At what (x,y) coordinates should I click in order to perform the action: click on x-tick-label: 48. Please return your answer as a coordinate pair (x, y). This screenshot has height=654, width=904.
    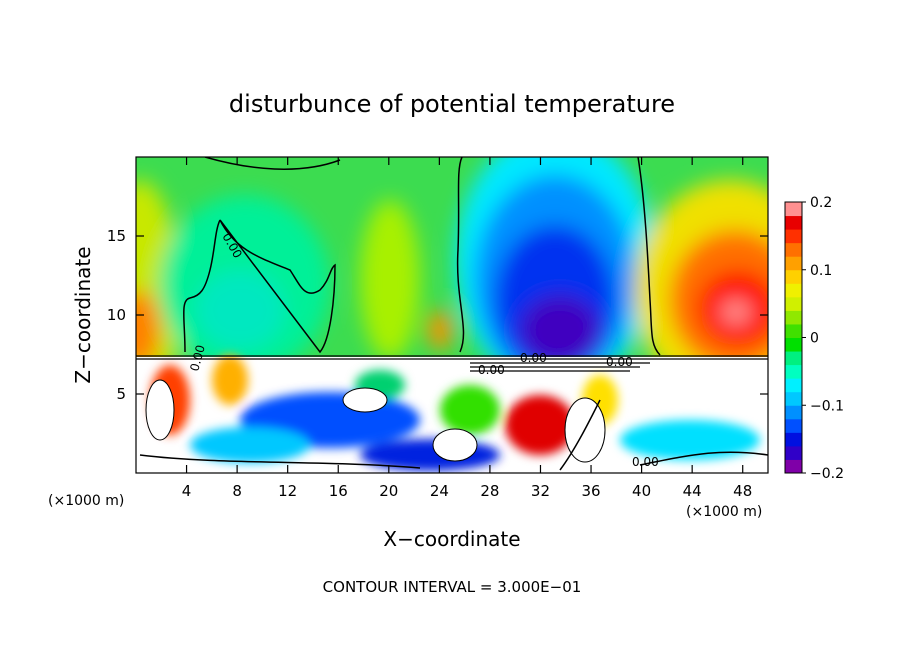
    Looking at the image, I should click on (742, 491).